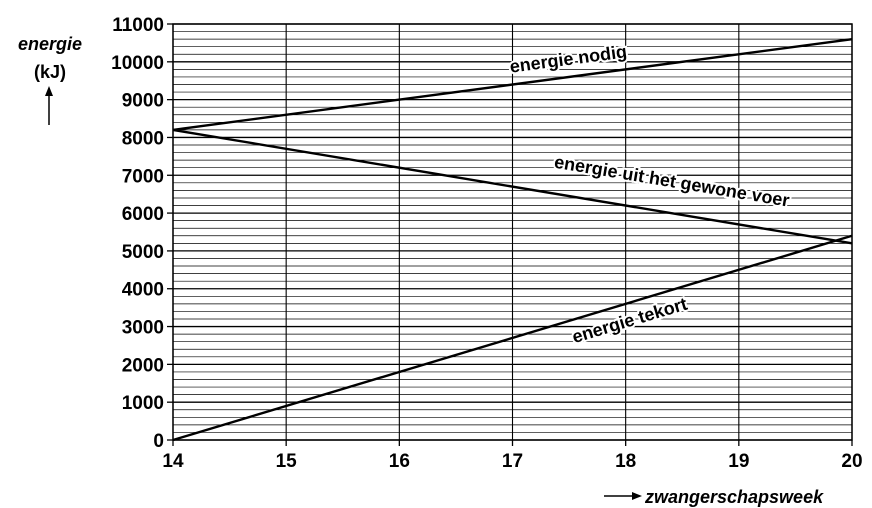 The image size is (872, 508). Describe the element at coordinates (49, 105) in the screenshot. I see `y-axis-arrow` at that location.